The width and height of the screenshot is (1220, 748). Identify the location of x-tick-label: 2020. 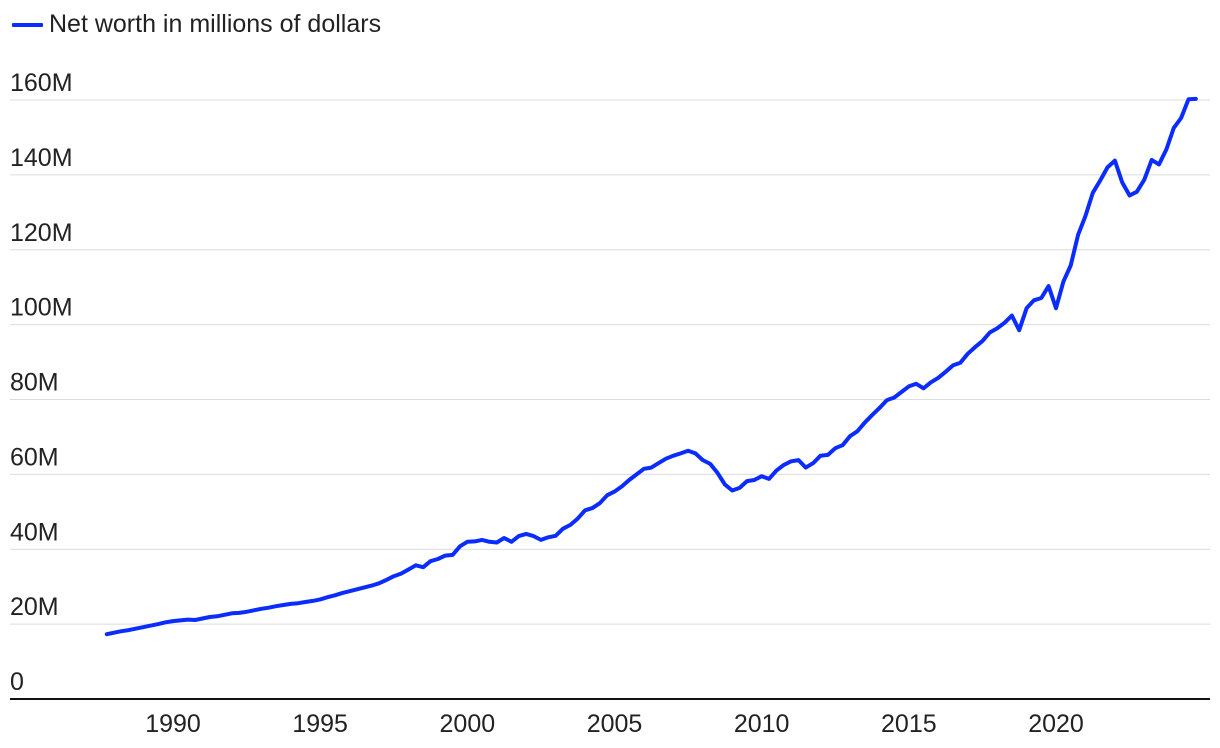
(1056, 724).